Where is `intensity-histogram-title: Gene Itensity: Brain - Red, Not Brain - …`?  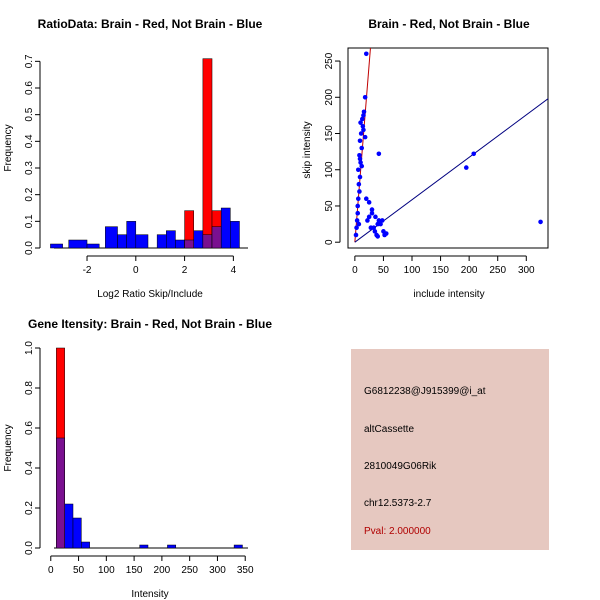
intensity-histogram-title: Gene Itensity: Brain - Red, Not Brain - … is located at coordinates (150, 324).